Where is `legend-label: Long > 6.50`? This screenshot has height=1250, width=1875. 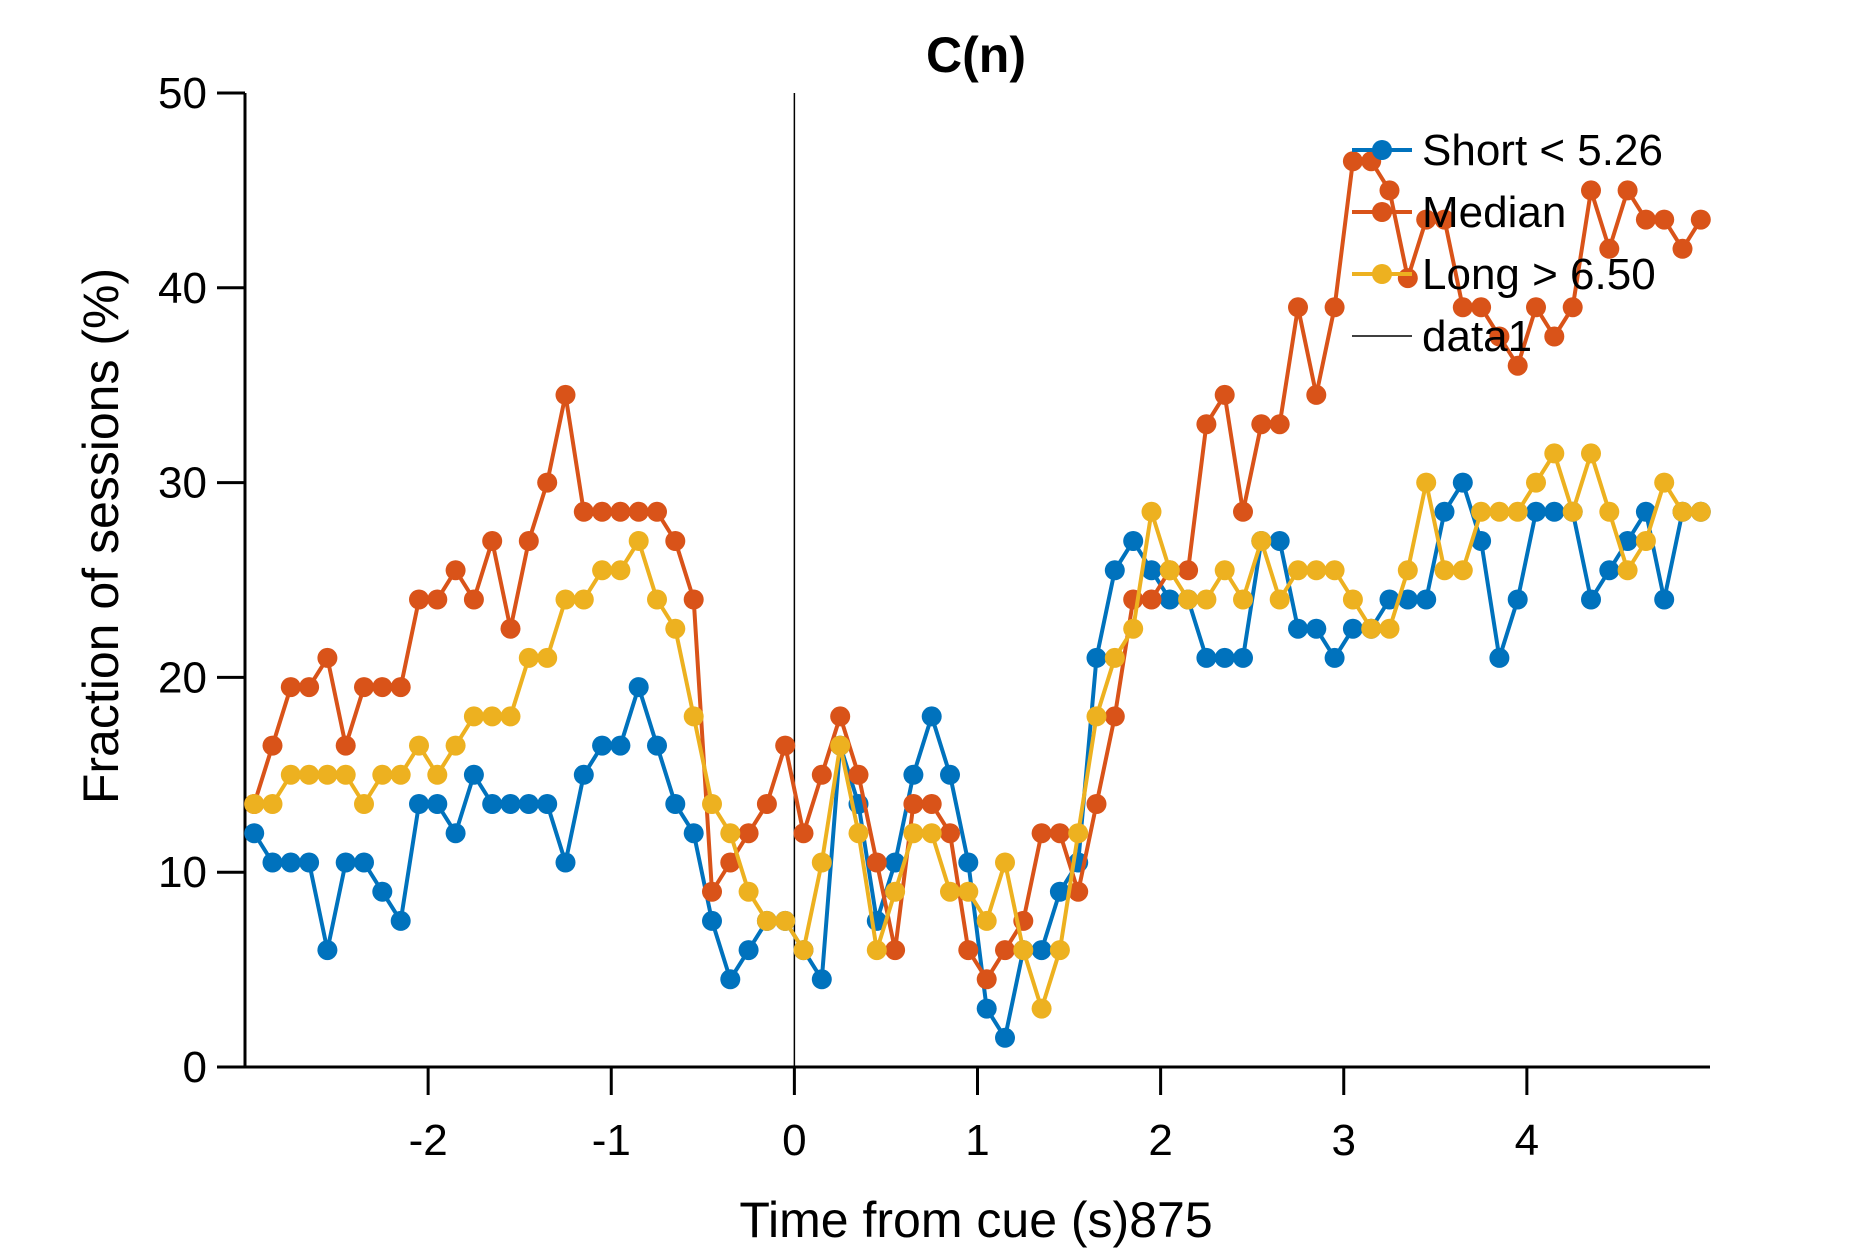
legend-label: Long > 6.50 is located at coordinates (1539, 274).